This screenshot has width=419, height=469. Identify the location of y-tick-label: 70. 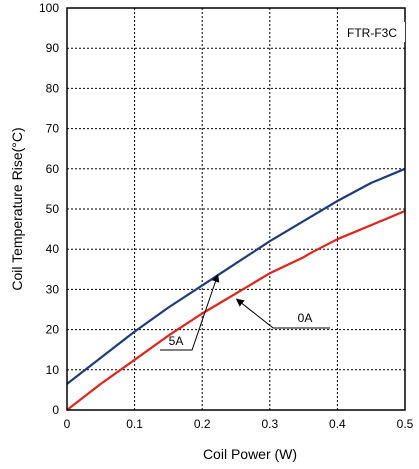
(53, 129).